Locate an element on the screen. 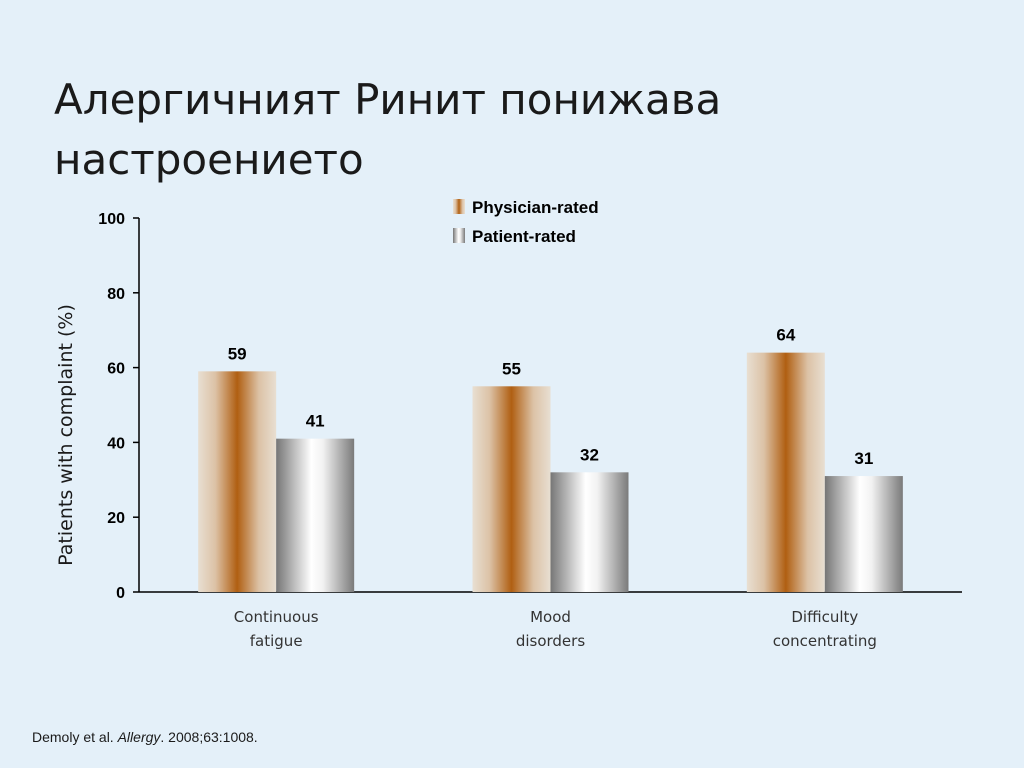 The height and width of the screenshot is (768, 1024). x-category-label: Difficulty is located at coordinates (824, 617).